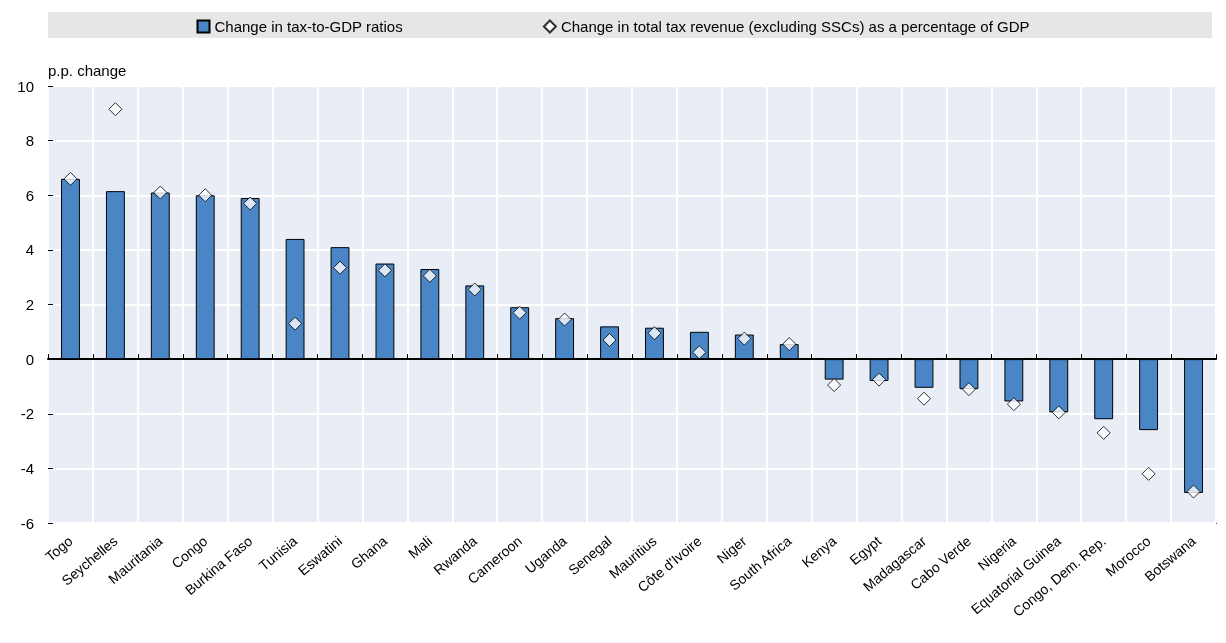 The image size is (1226, 643). I want to click on y-tick-label: -6, so click(27, 523).